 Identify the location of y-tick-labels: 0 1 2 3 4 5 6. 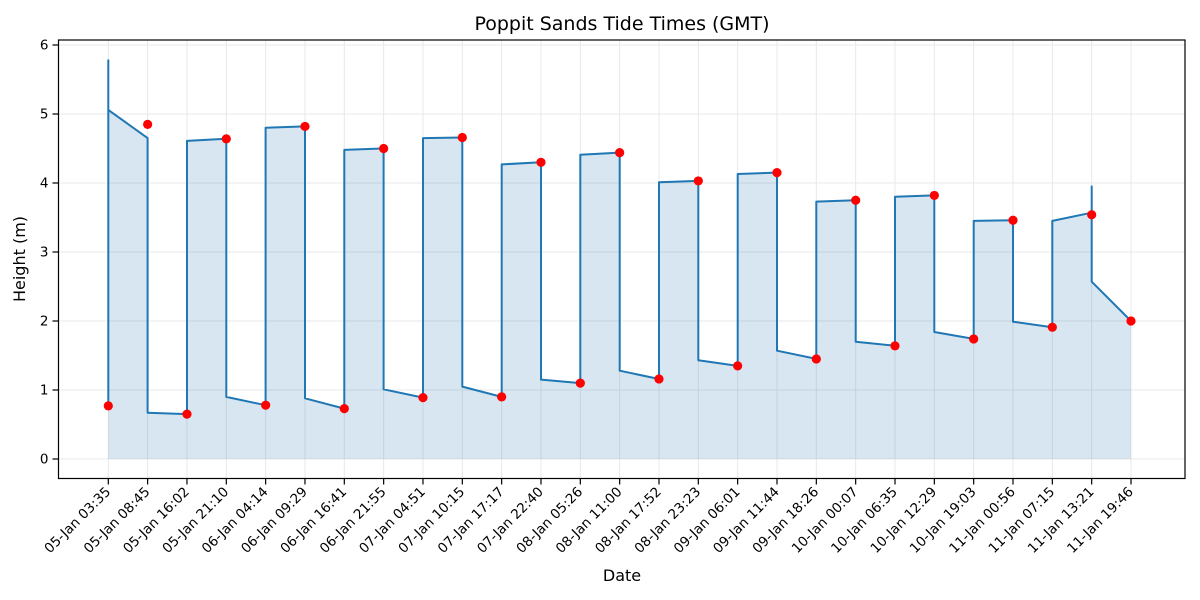
(44, 253).